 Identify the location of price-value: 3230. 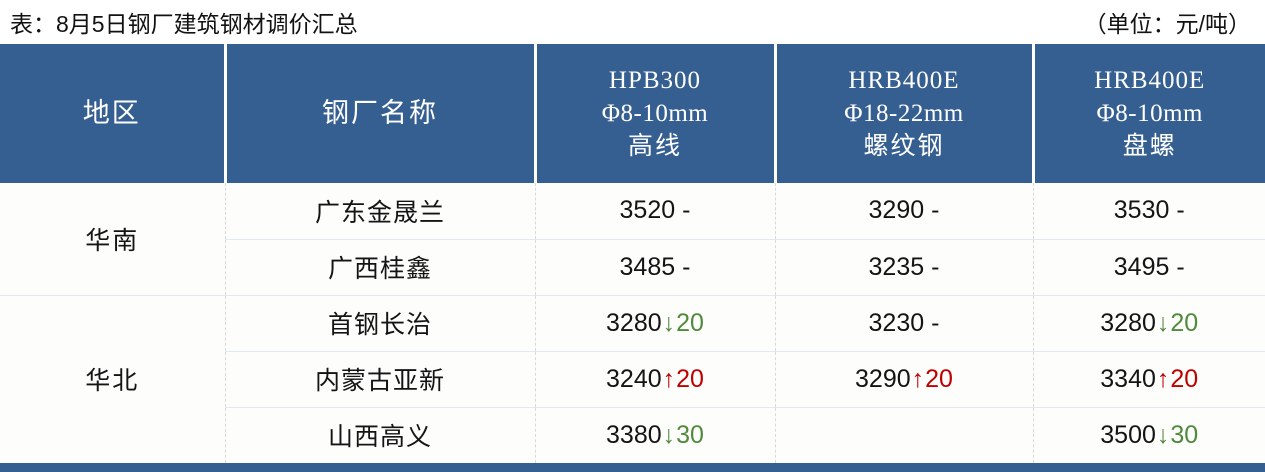
(896, 322).